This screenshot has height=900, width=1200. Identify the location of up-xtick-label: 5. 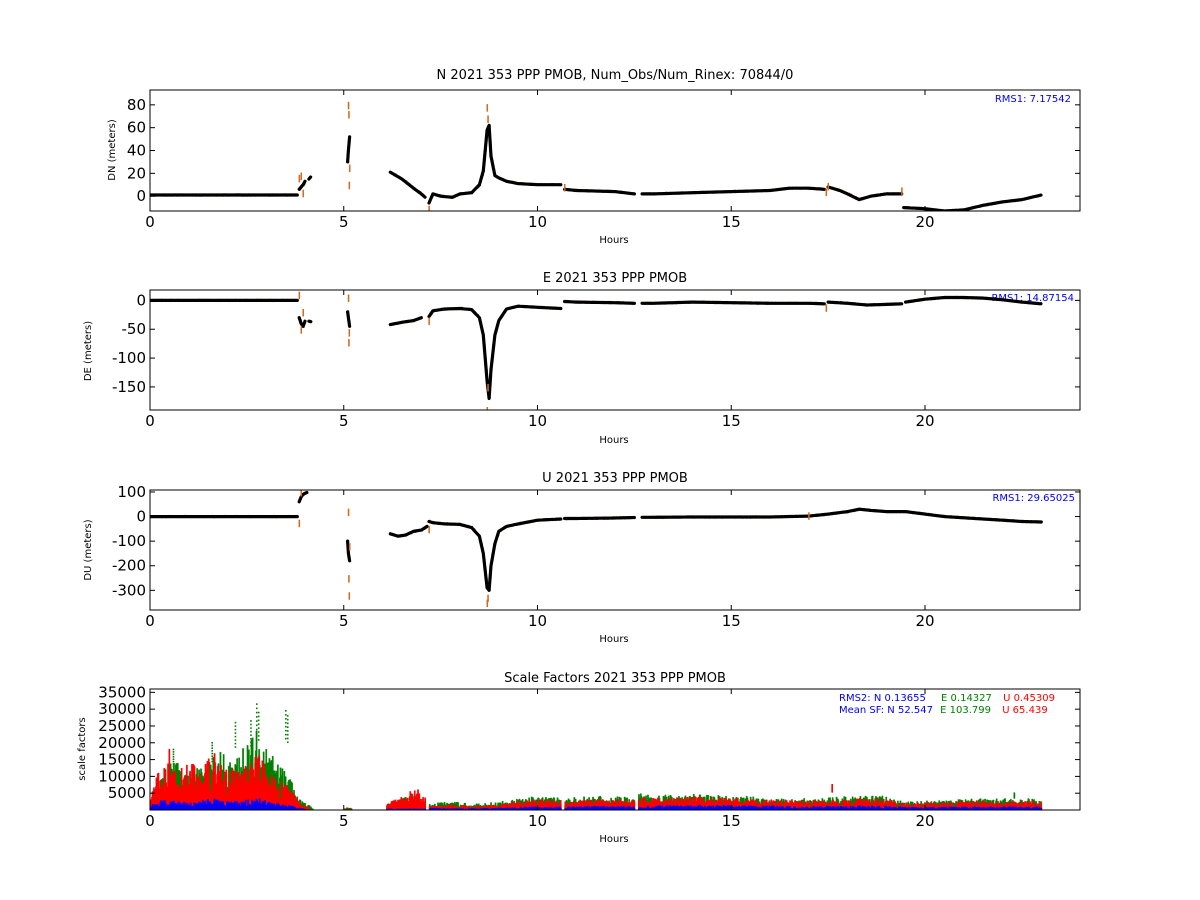
(344, 621).